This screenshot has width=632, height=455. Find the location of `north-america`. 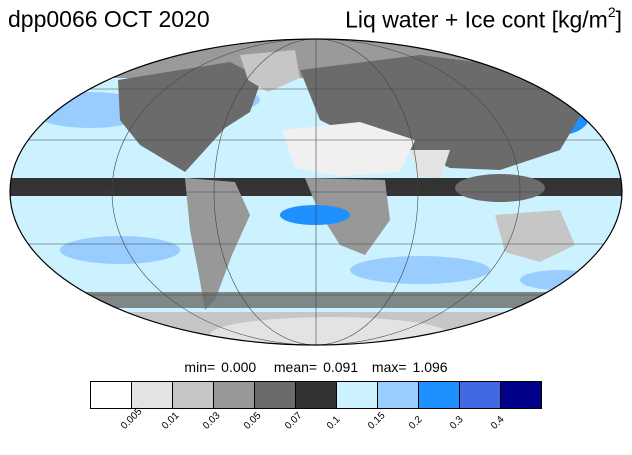

north-america is located at coordinates (190, 117).